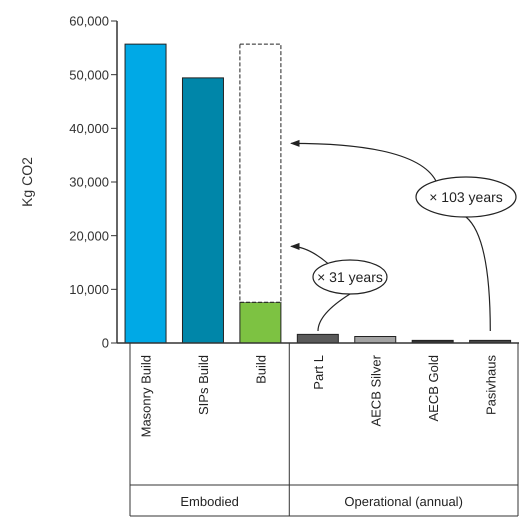  I want to click on text: Operational (annual), so click(403, 501).